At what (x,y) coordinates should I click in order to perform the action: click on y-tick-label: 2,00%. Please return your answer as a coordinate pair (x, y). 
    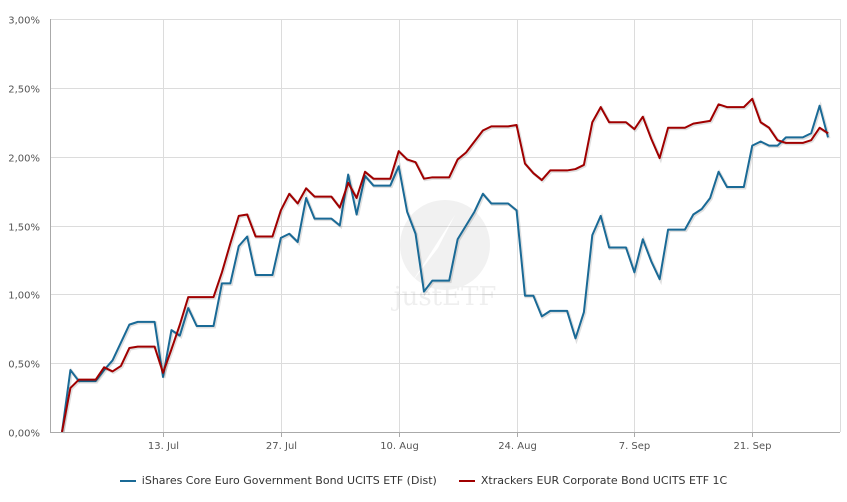
    Looking at the image, I should click on (24, 159).